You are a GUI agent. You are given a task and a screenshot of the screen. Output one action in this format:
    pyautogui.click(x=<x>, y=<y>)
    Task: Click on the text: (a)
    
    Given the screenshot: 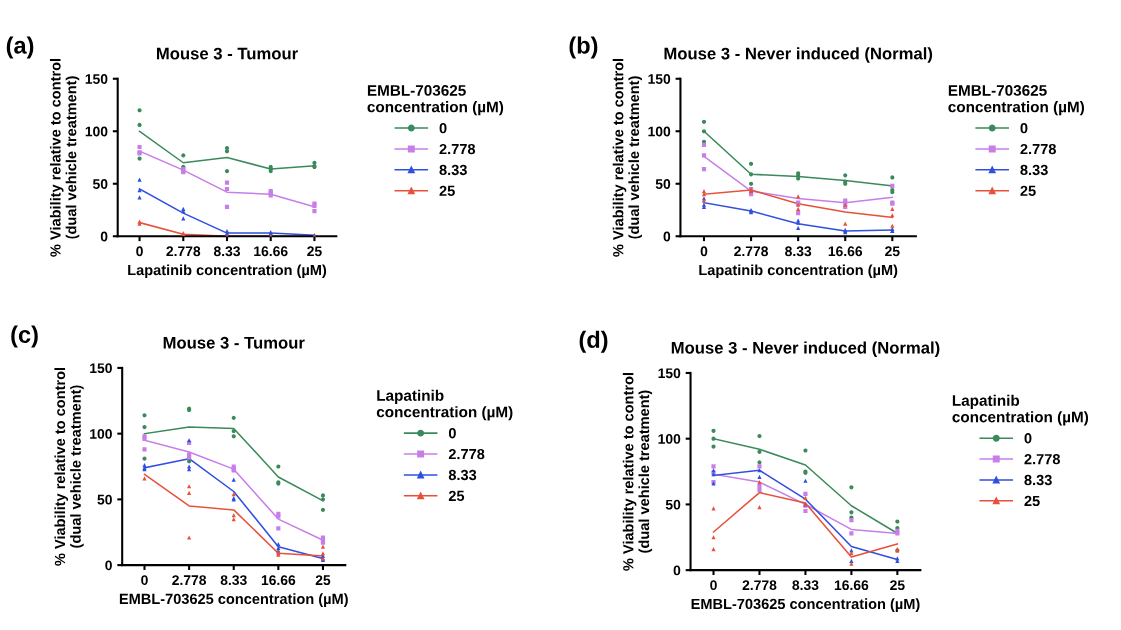 What is the action you would take?
    pyautogui.click(x=20, y=47)
    